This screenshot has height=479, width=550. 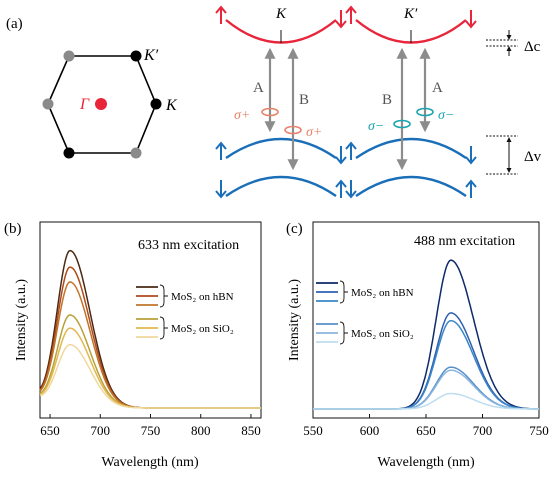 What do you see at coordinates (370, 430) in the screenshot?
I see `x-tick-label: 600` at bounding box center [370, 430].